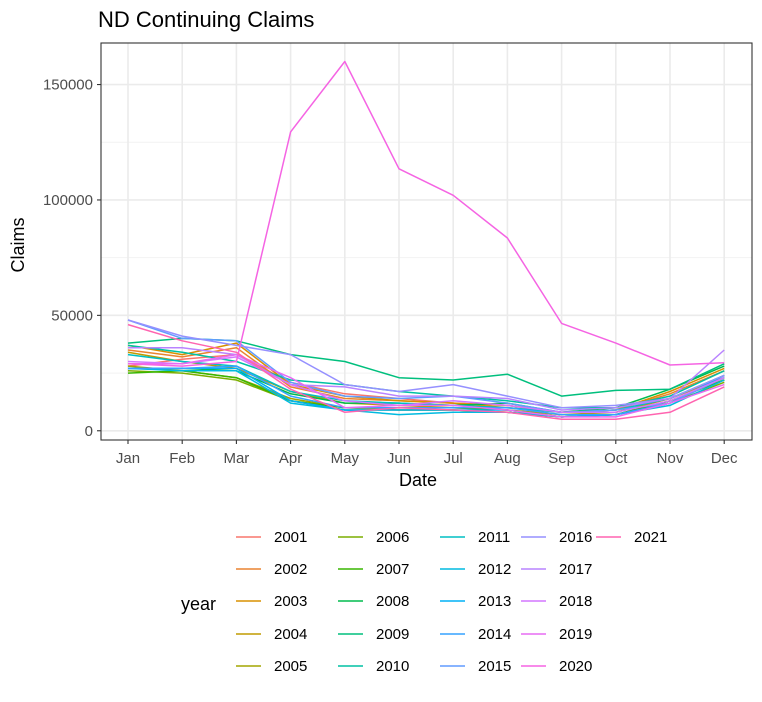 Image resolution: width=762 pixels, height=702 pixels. I want to click on series-line-2015, so click(426, 366).